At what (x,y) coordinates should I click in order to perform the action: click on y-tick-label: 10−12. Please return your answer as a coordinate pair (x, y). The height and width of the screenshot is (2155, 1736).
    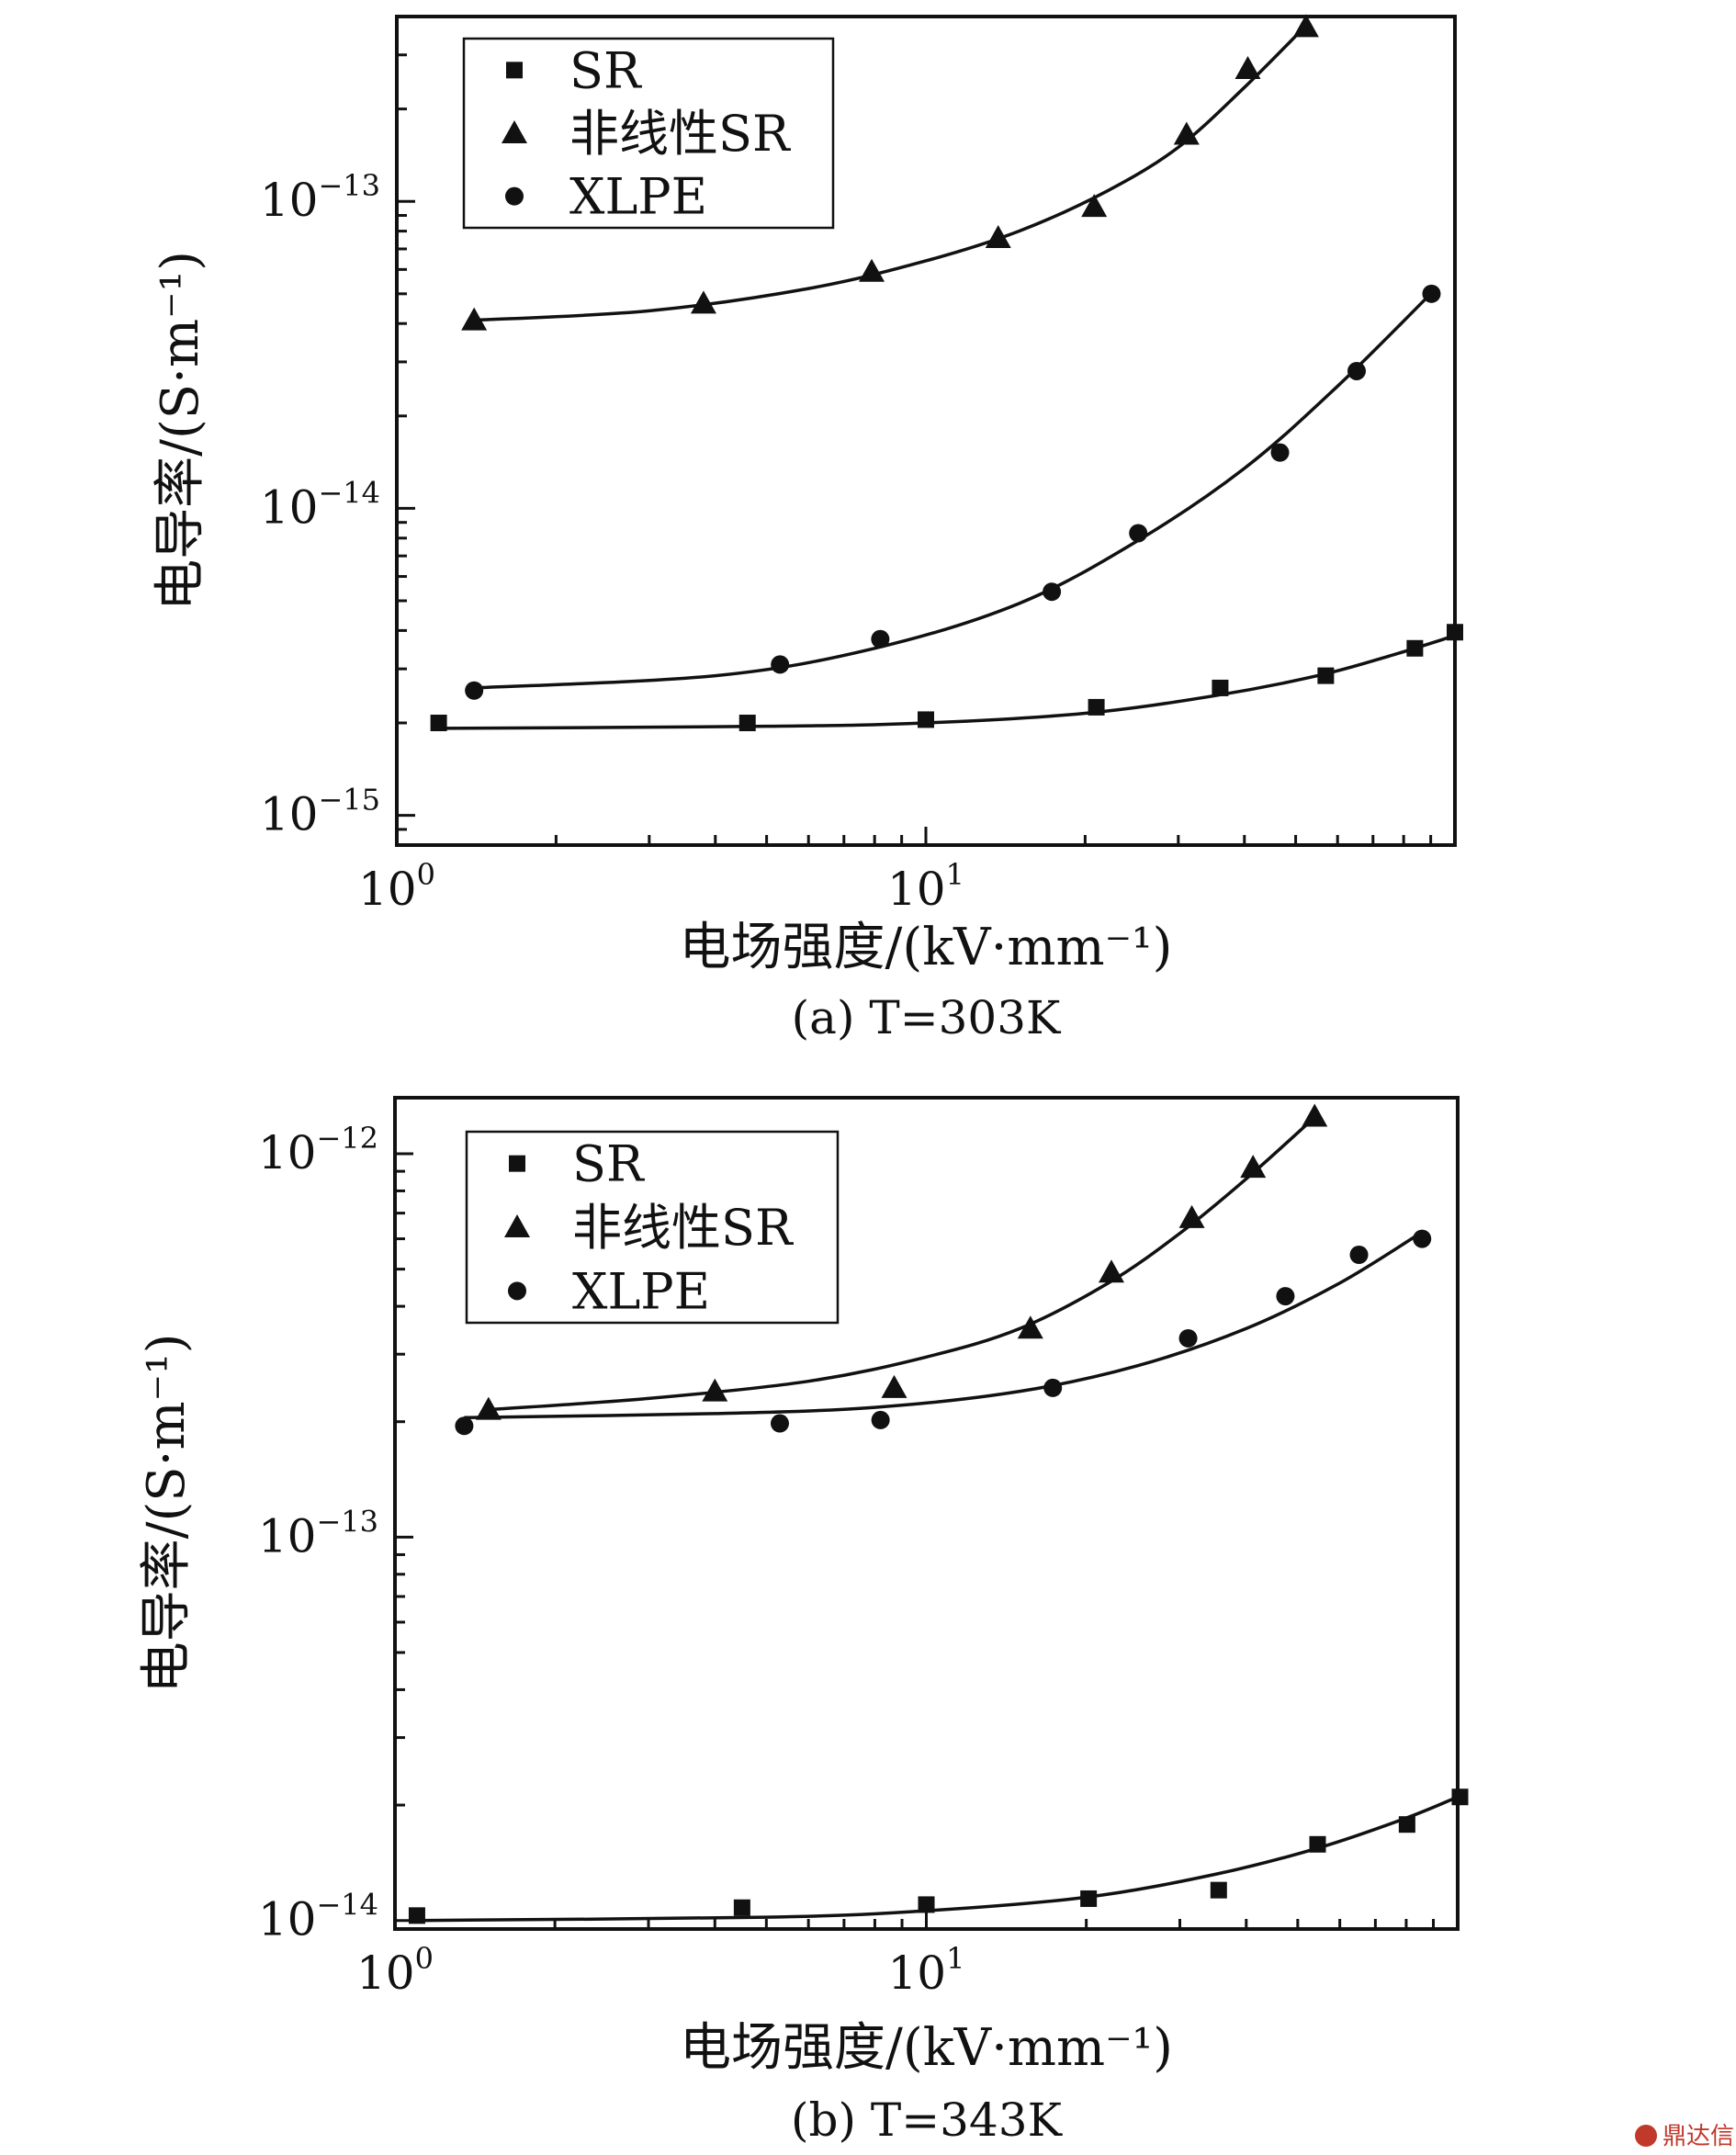
    Looking at the image, I should click on (318, 1150).